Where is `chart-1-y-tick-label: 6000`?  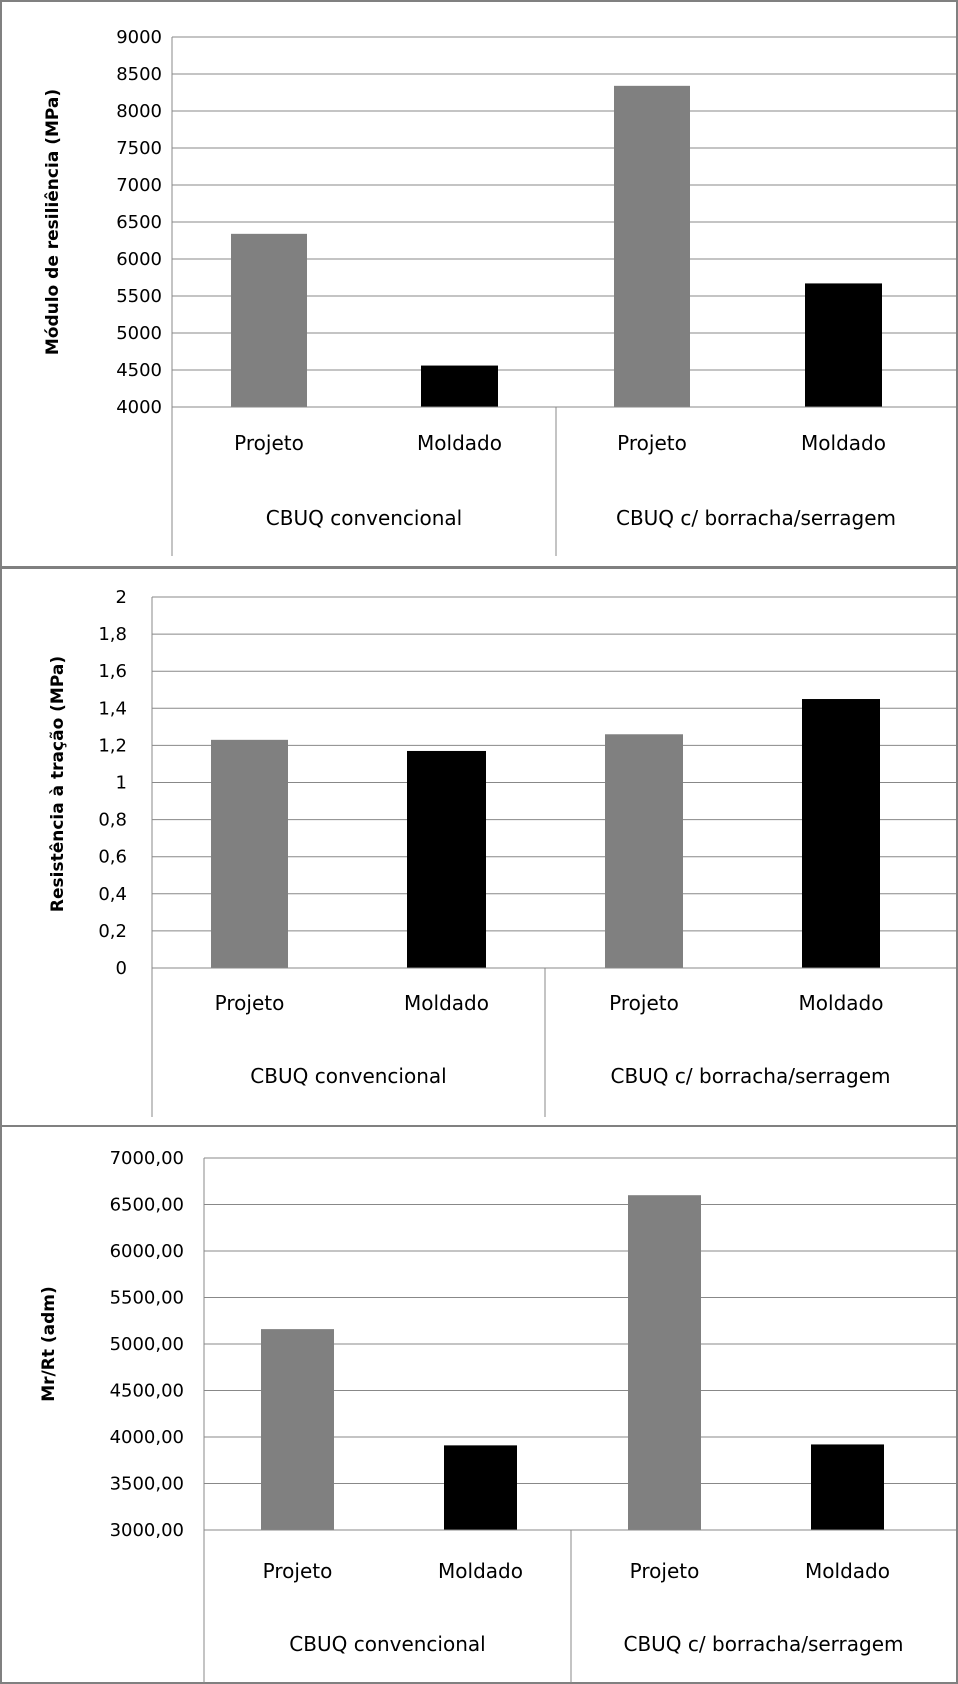 chart-1-y-tick-label: 6000 is located at coordinates (139, 259).